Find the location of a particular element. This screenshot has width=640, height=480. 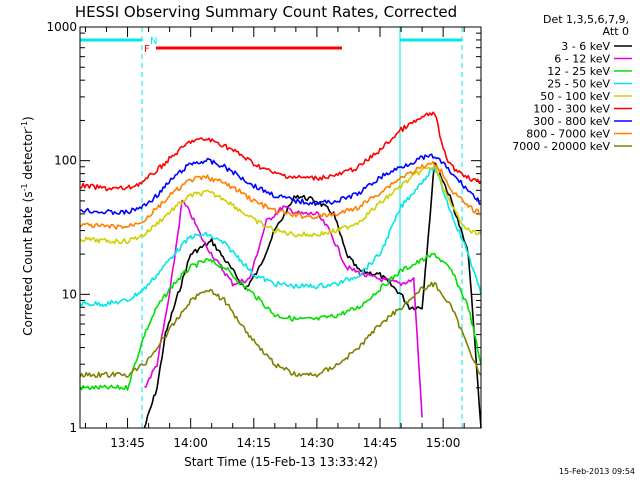

x-tick-label: 14:00 is located at coordinates (190, 443).